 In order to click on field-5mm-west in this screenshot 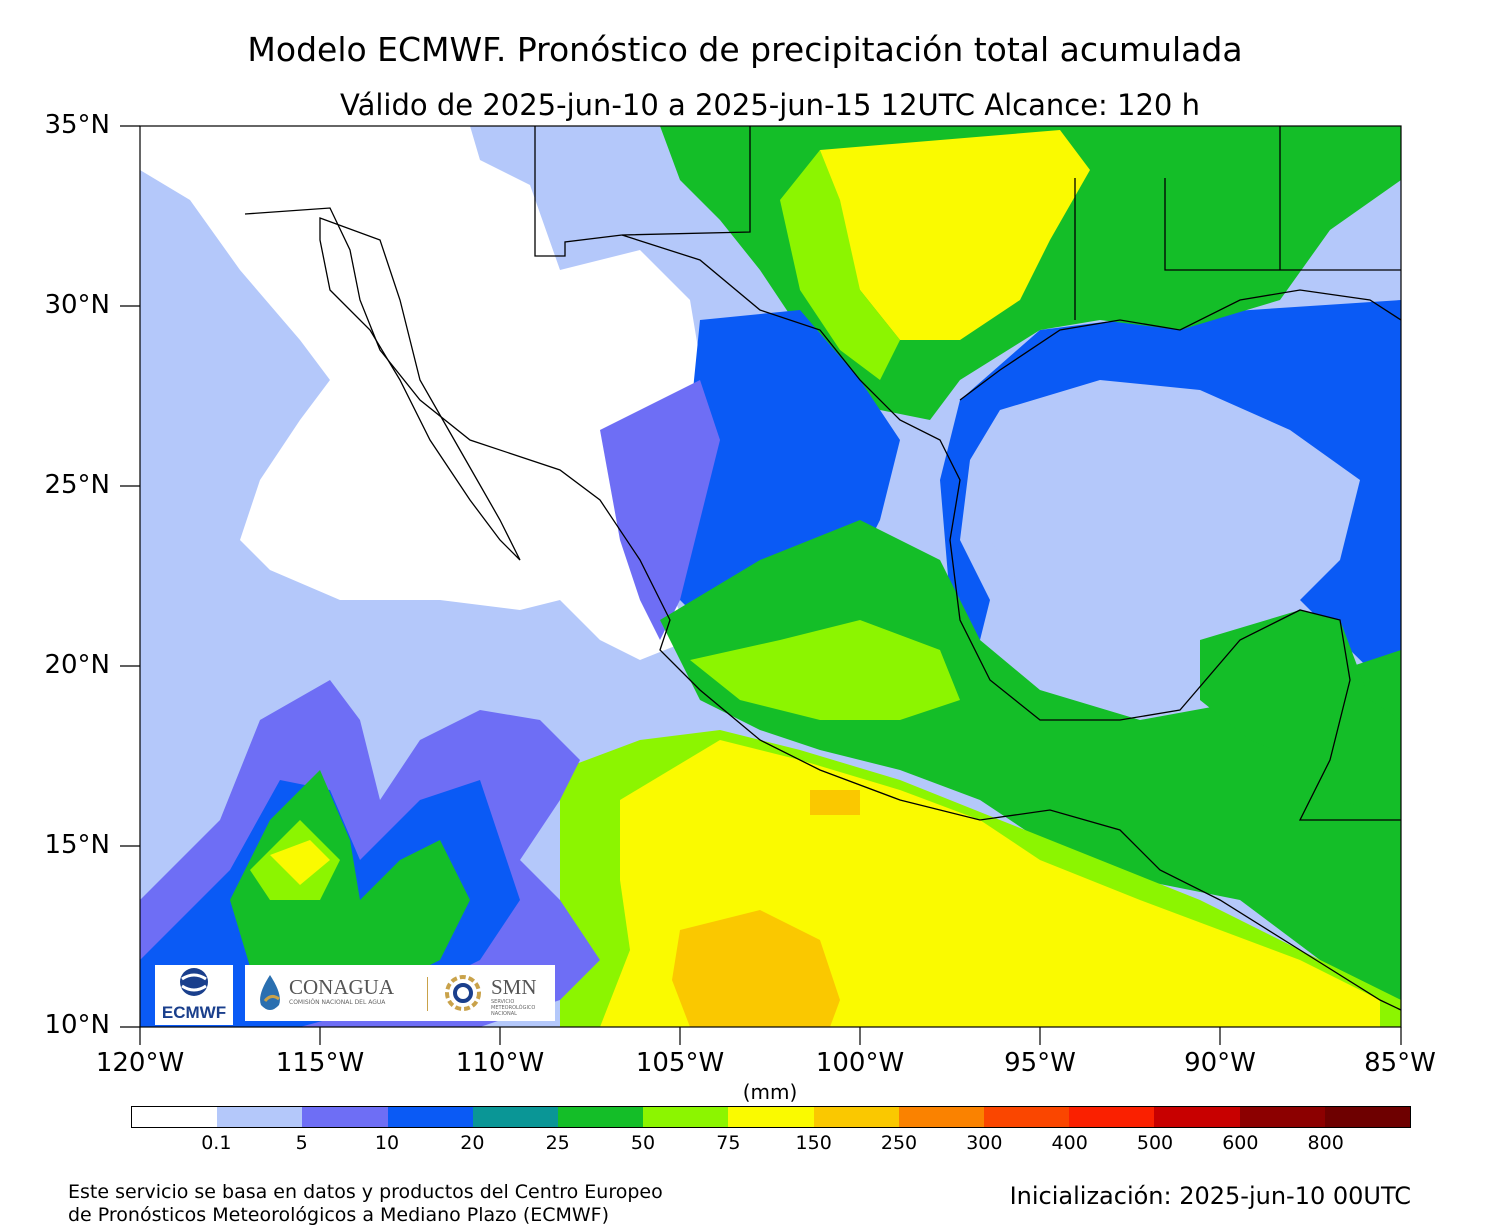, I will do `click(660, 510)`.